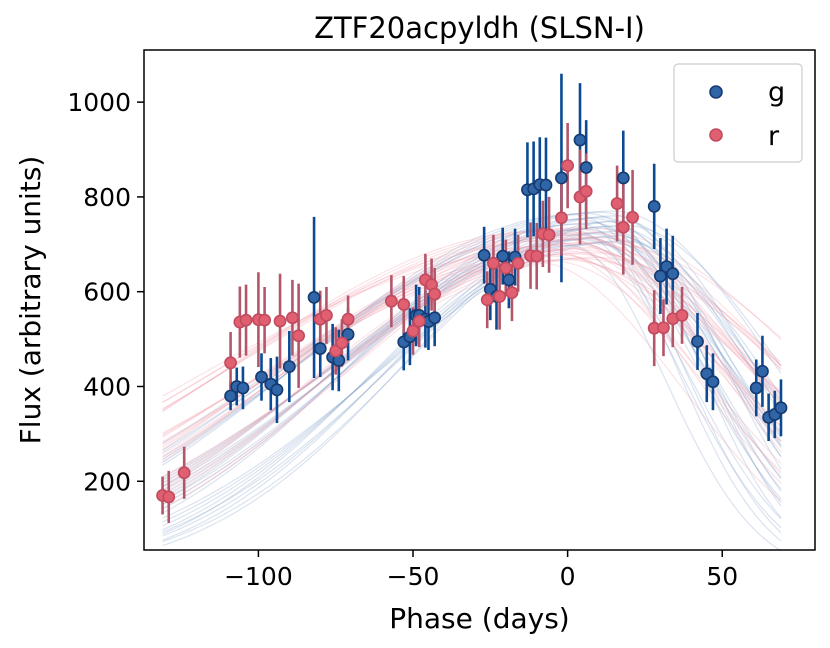  What do you see at coordinates (738, 113) in the screenshot?
I see `legend: g r` at bounding box center [738, 113].